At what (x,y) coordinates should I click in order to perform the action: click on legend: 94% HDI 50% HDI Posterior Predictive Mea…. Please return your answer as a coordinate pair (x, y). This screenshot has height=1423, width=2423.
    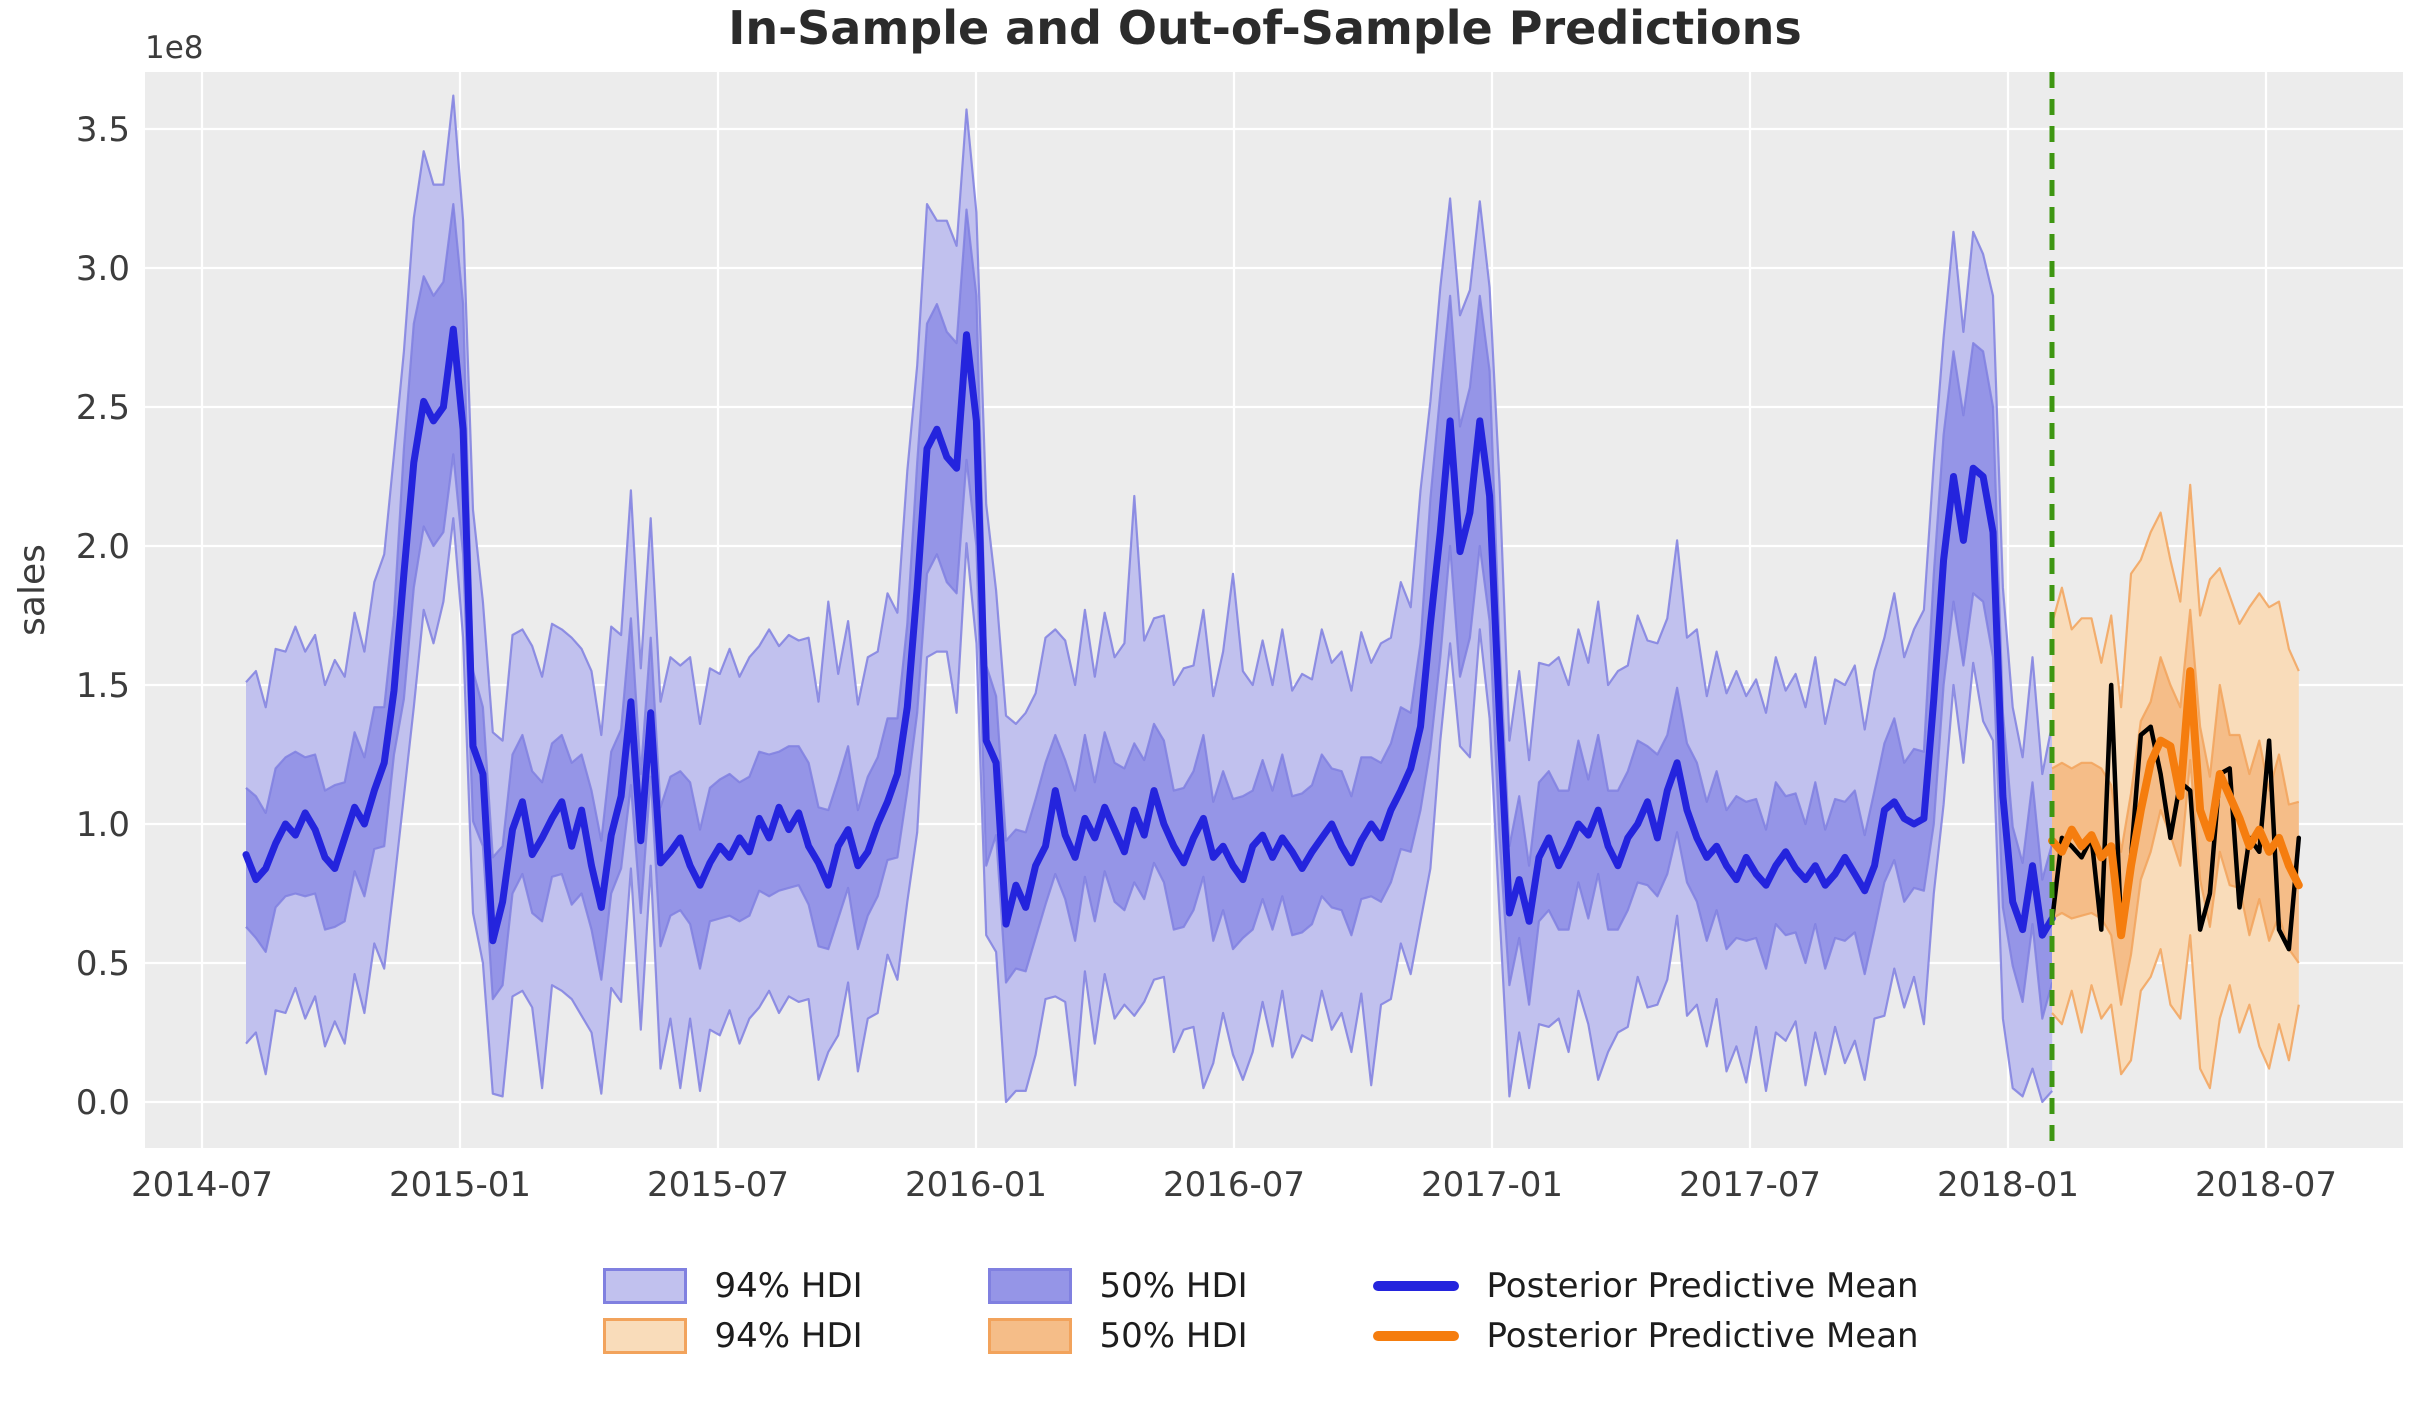
    Looking at the image, I should click on (1377, 1311).